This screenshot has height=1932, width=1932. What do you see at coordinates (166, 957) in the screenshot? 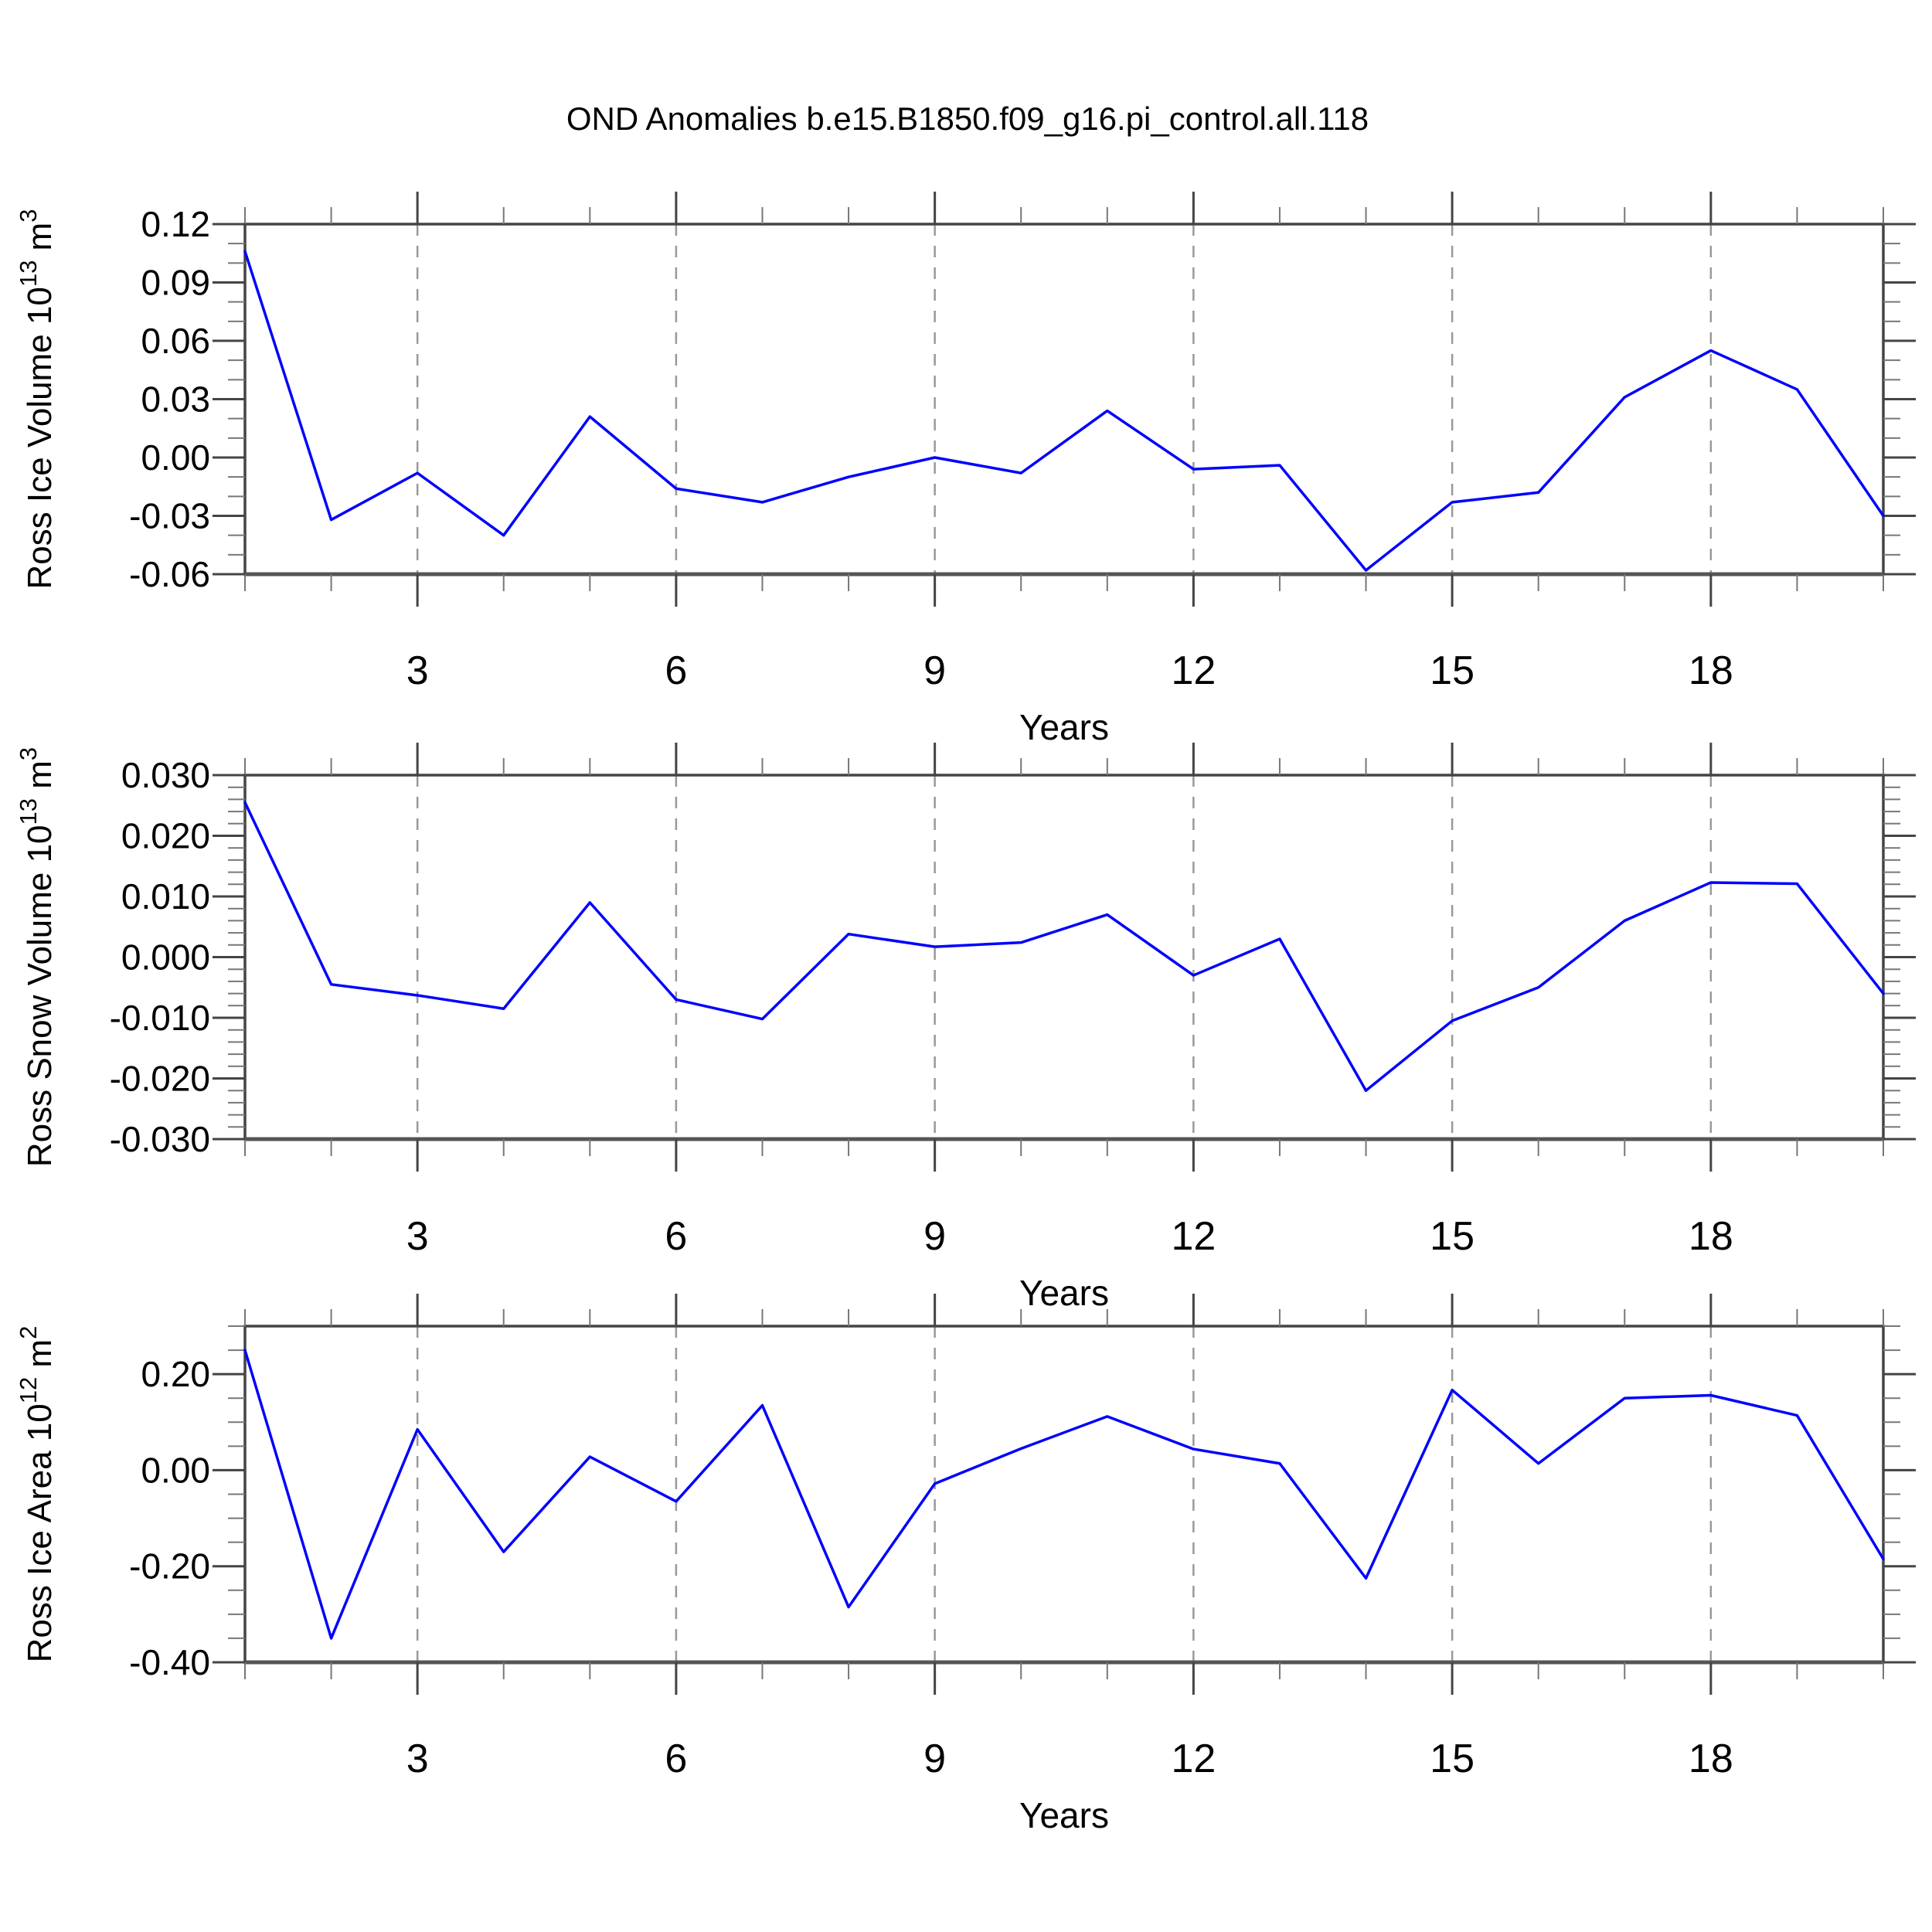
I see `y-tick-label: 0.000` at bounding box center [166, 957].